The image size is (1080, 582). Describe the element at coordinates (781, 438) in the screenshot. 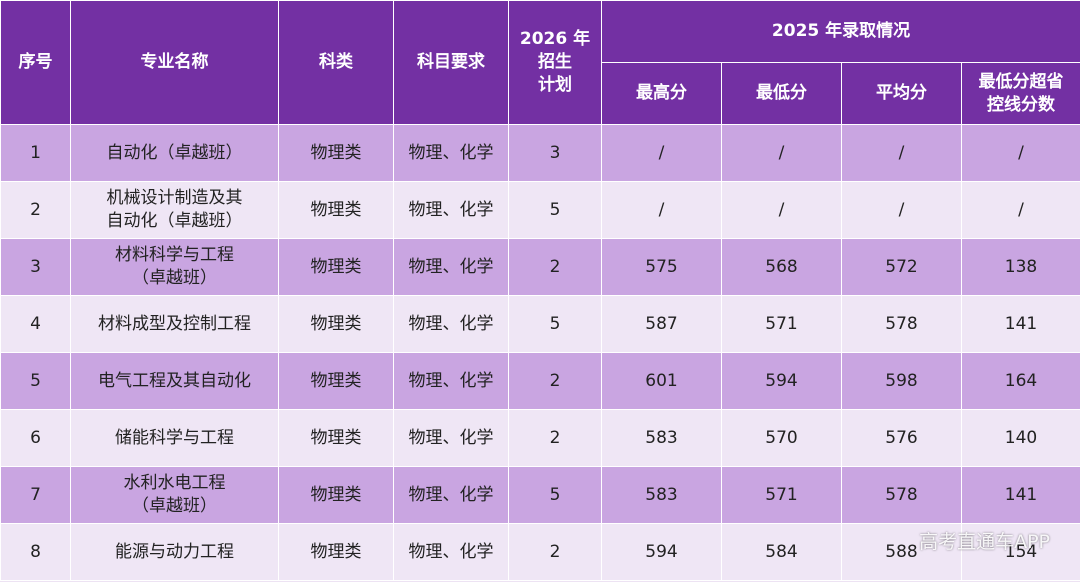

I see `table-cell: 570` at that location.